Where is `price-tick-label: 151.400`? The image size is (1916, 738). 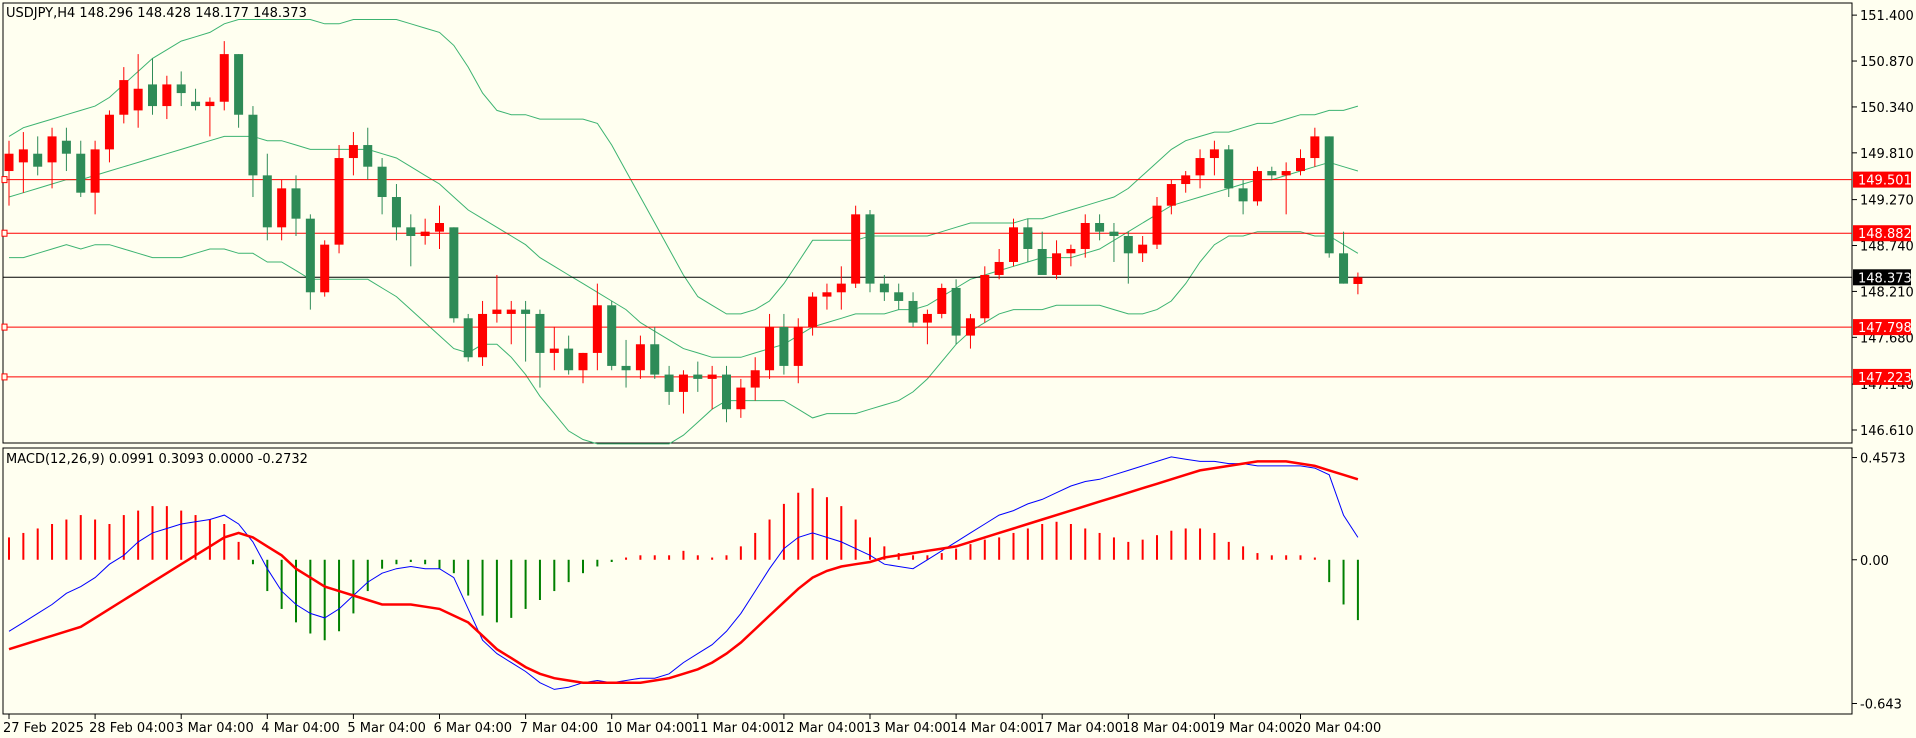 price-tick-label: 151.400 is located at coordinates (1887, 16).